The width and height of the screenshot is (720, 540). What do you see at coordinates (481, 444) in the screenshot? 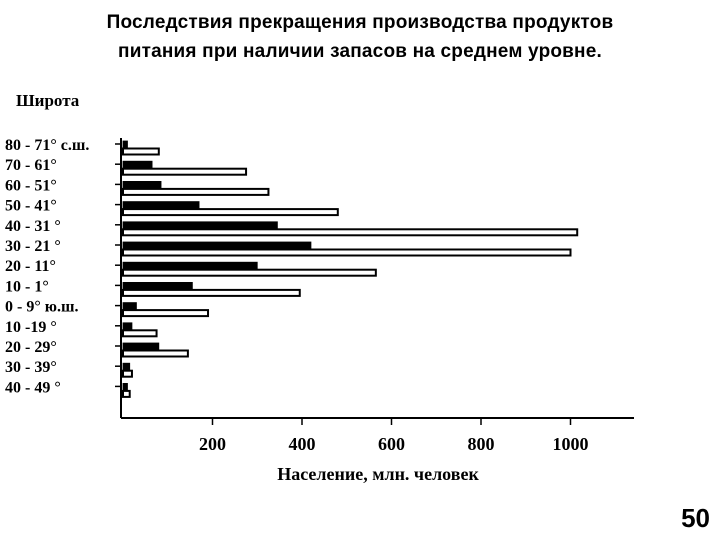
I see `x-tick-label-3: 800` at bounding box center [481, 444].